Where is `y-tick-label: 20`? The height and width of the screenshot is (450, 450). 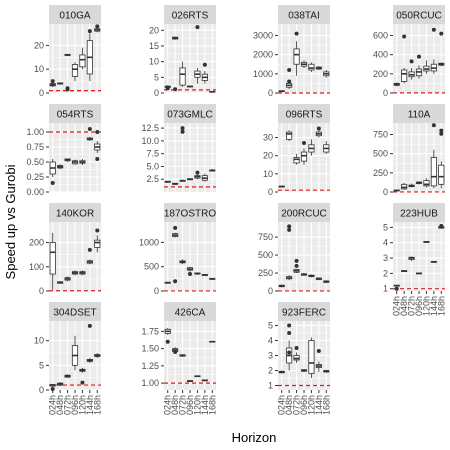
y-tick-label: 20 is located at coordinates (154, 30).